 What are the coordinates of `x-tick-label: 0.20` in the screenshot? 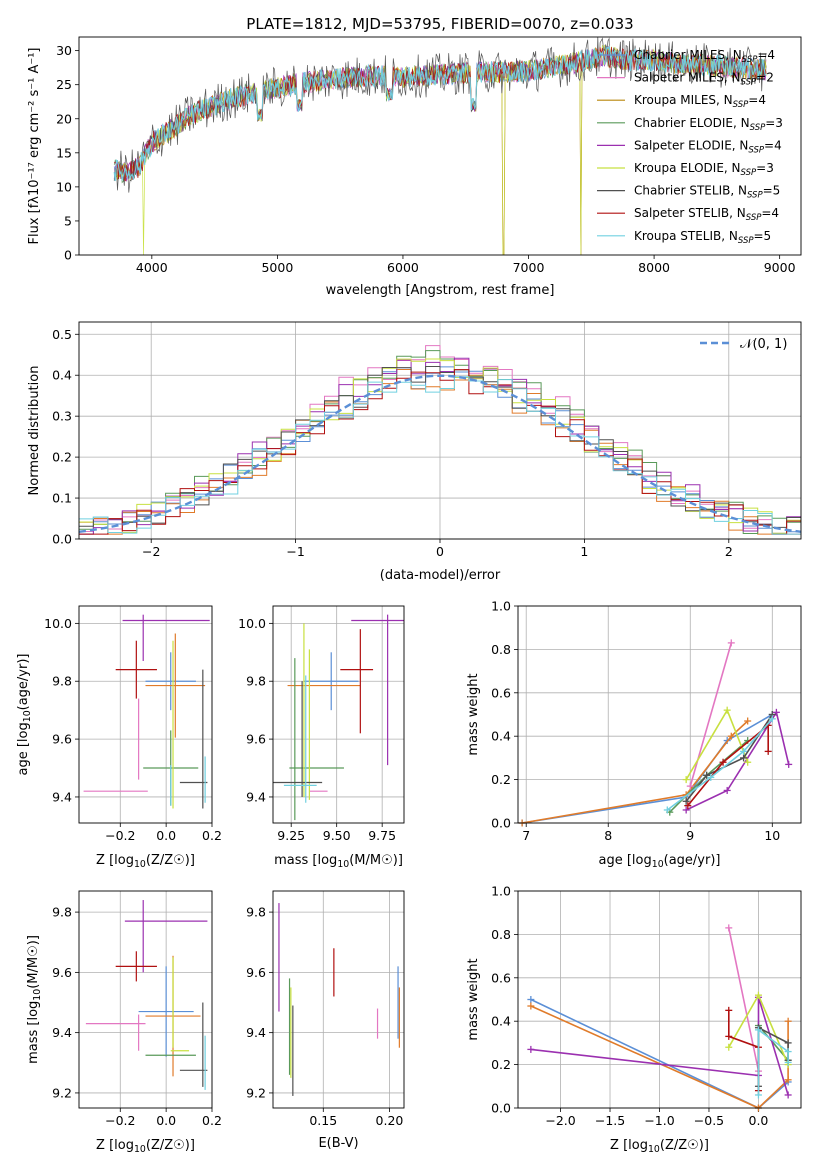 It's located at (390, 1120).